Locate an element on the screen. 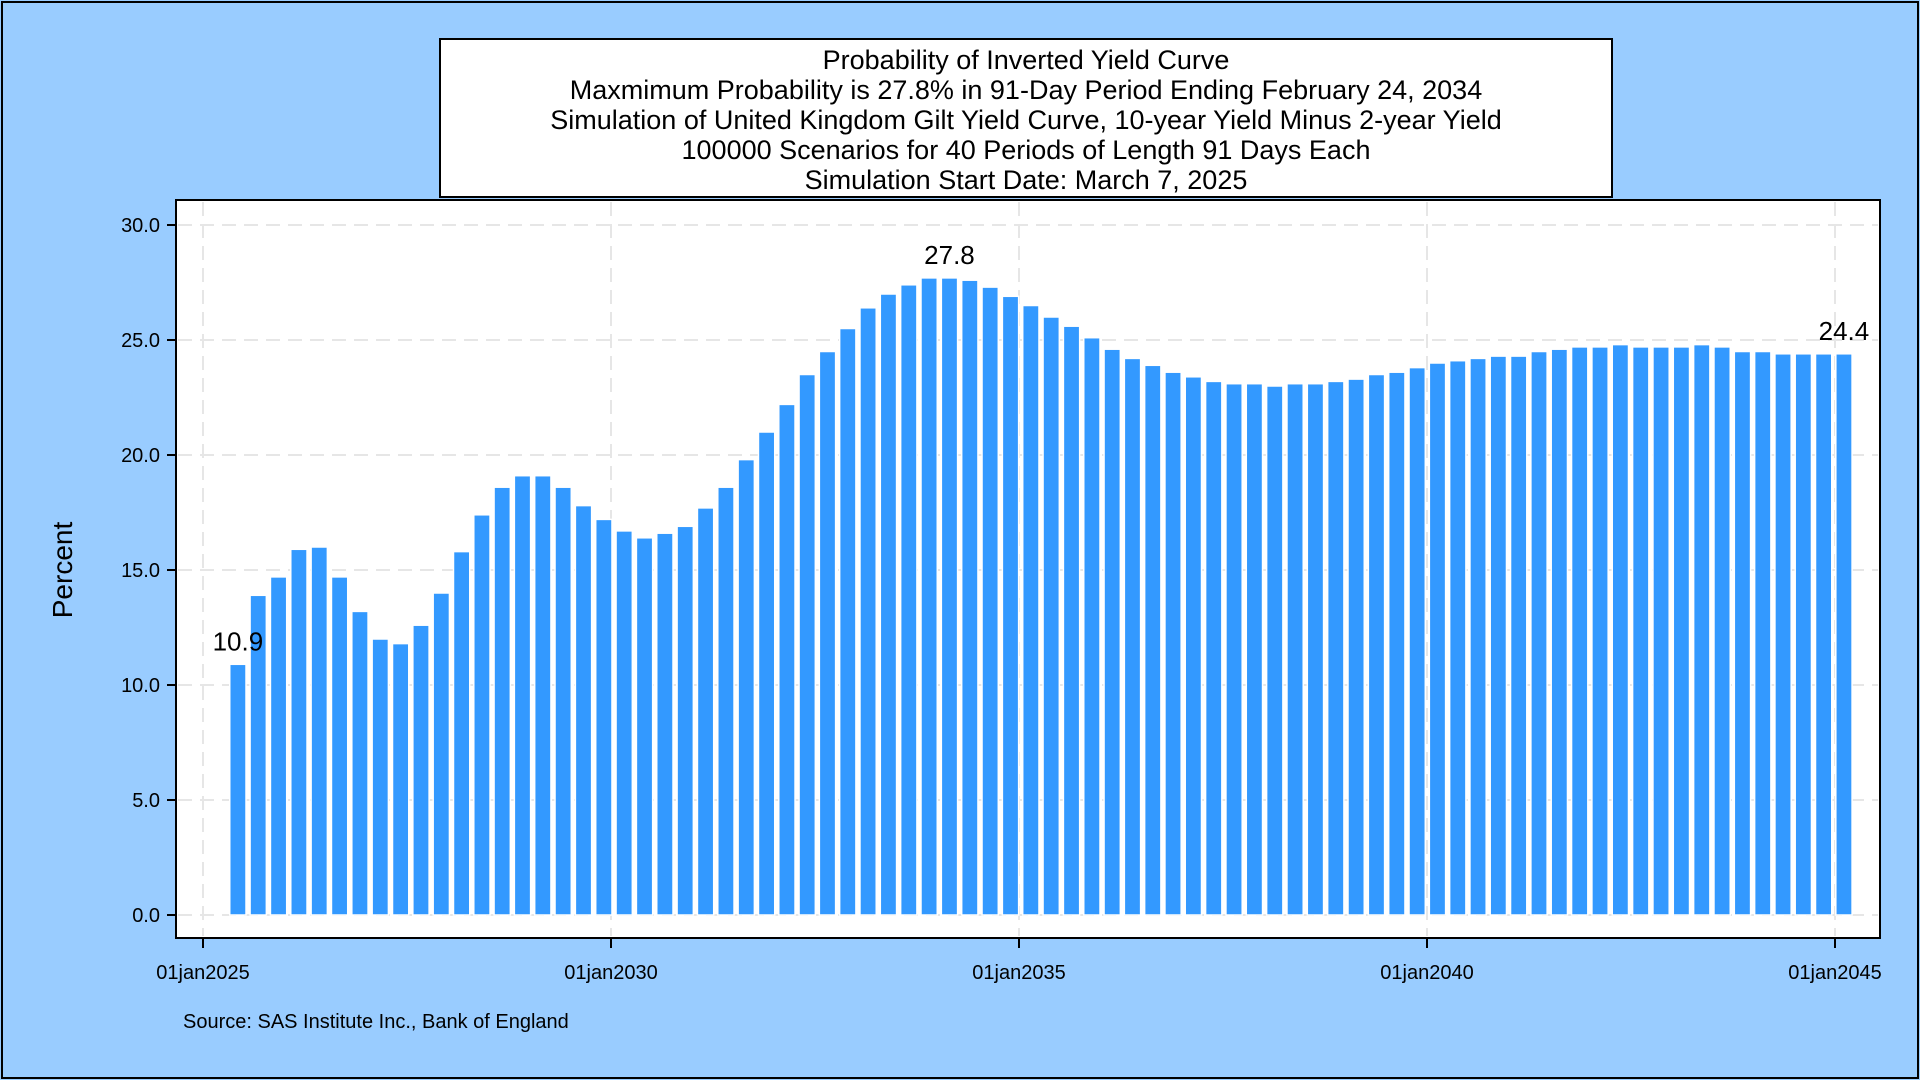 The width and height of the screenshot is (1920, 1080). y-tick-label: 5.0 is located at coordinates (146, 801).